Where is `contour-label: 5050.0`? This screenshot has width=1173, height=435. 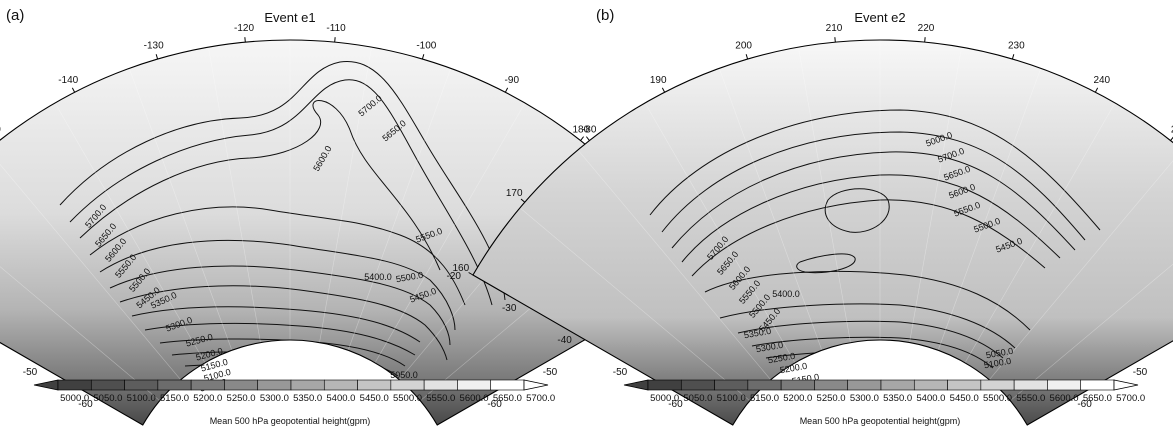
contour-label: 5050.0 is located at coordinates (404, 375).